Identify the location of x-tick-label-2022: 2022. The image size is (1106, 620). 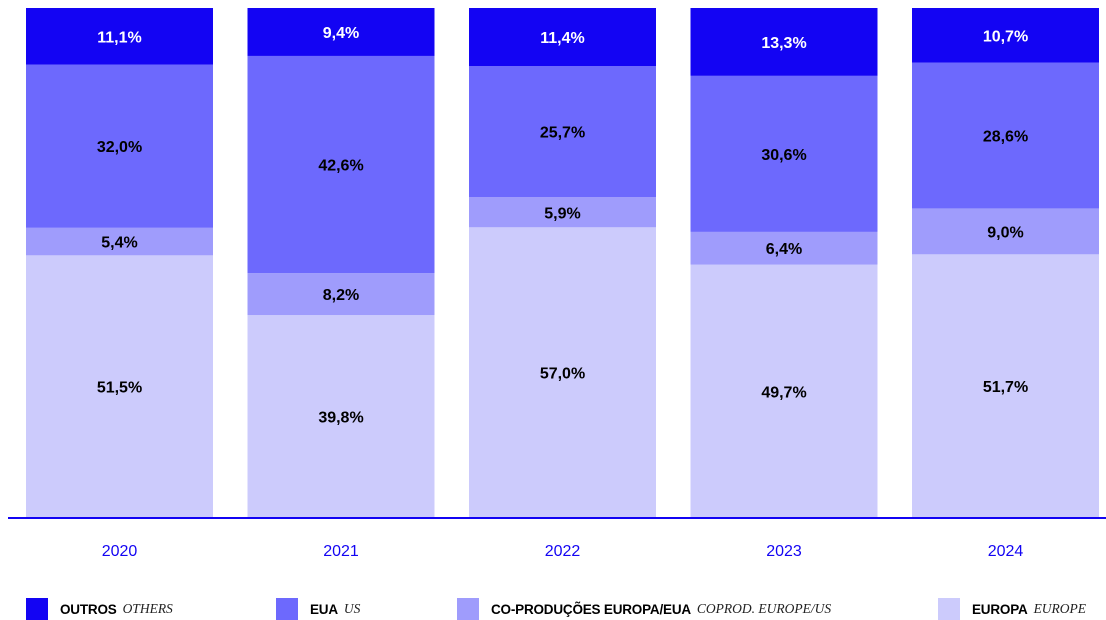
(563, 551).